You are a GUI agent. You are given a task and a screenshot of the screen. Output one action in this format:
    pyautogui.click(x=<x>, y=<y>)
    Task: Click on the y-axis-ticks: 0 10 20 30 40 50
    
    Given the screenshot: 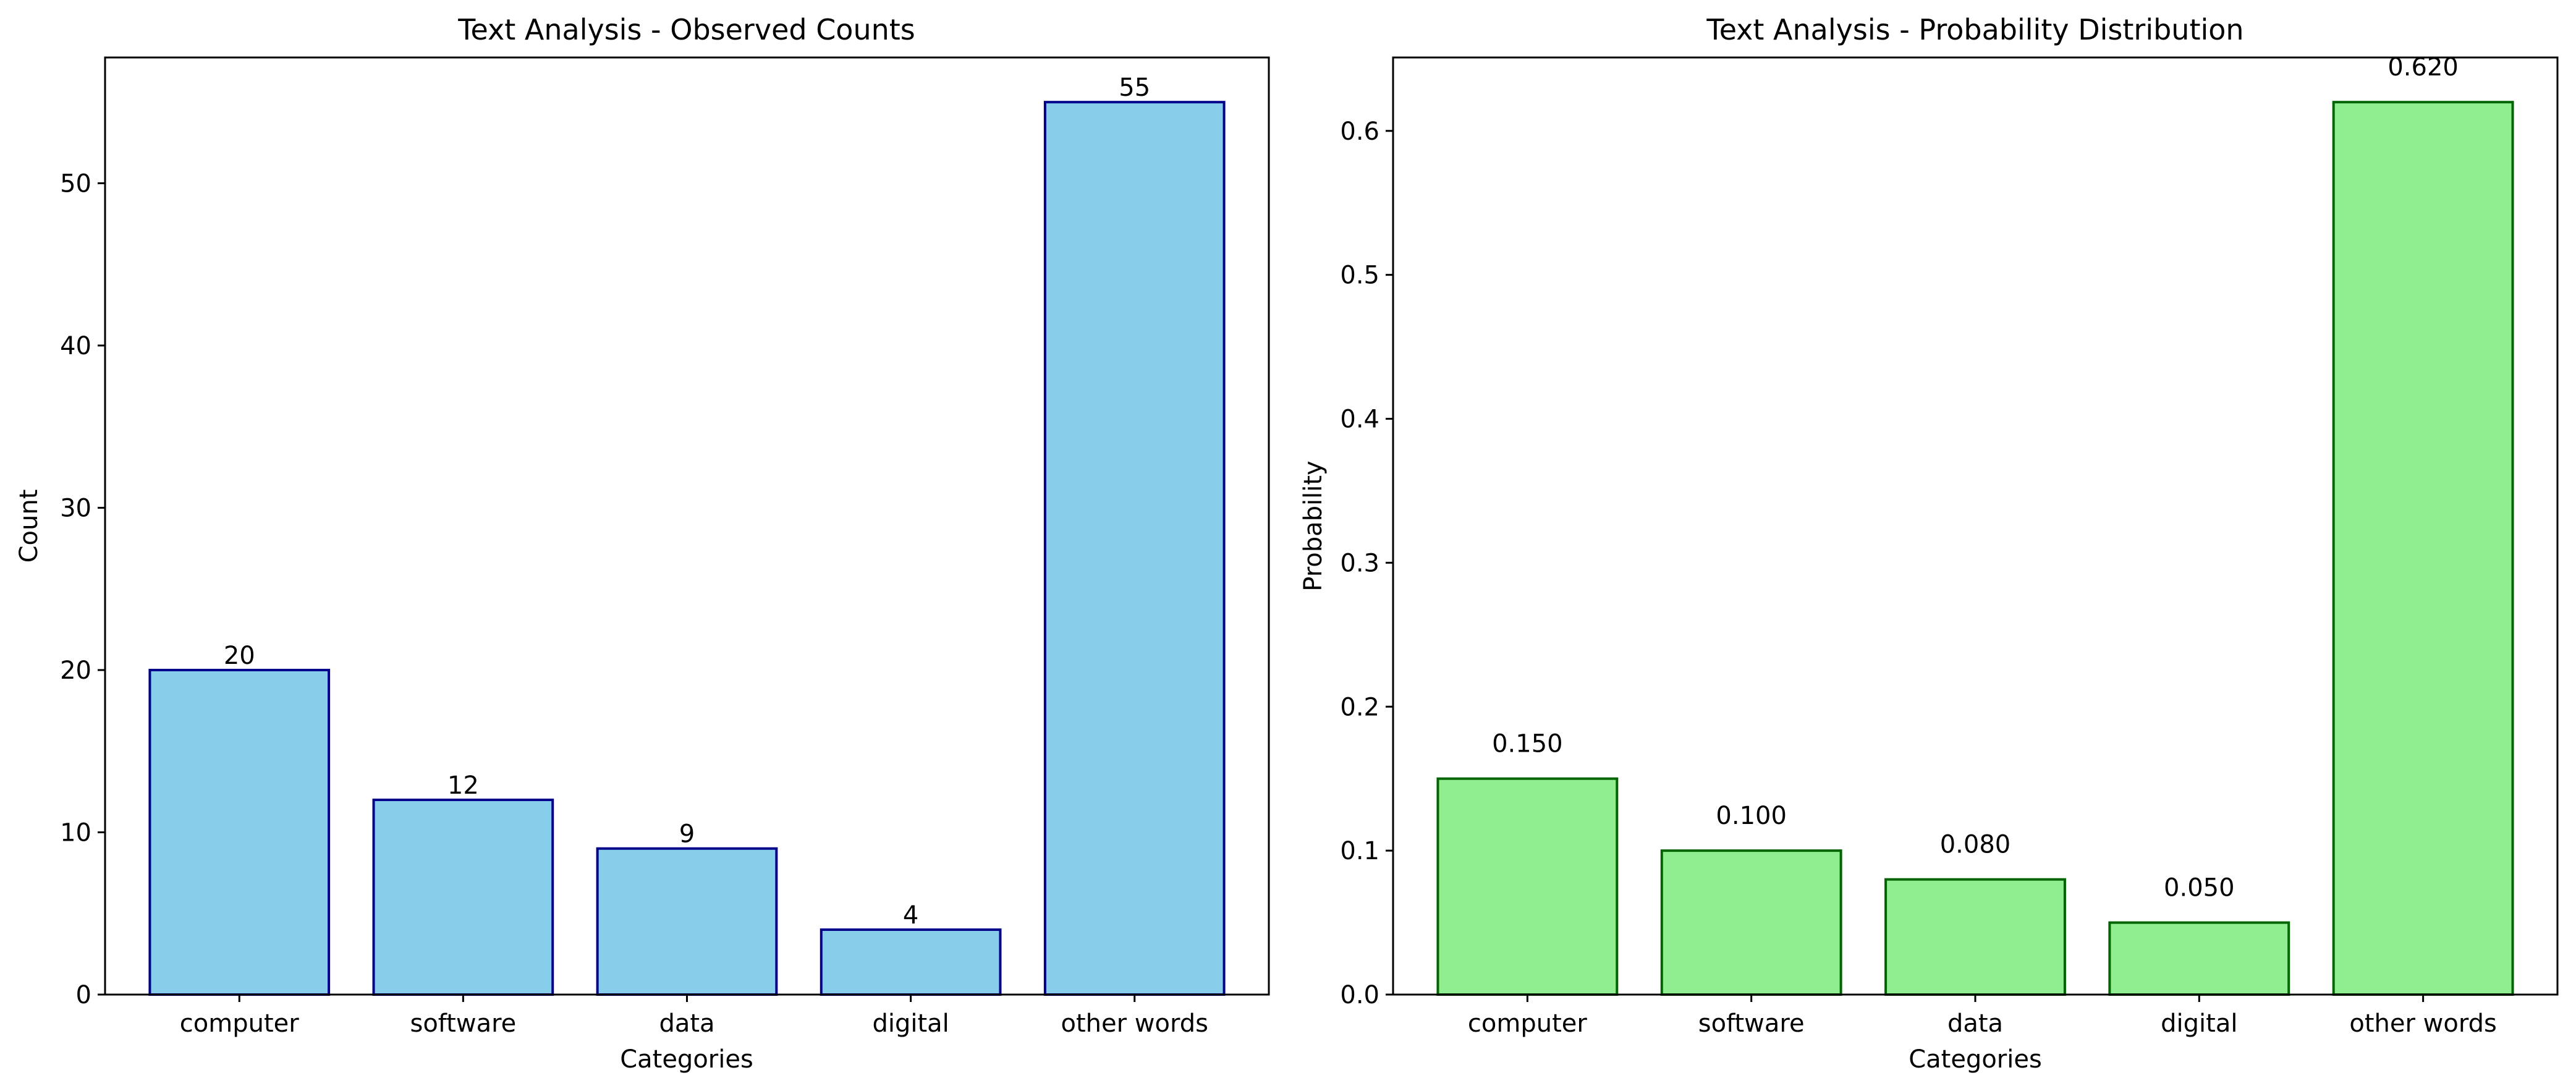 What is the action you would take?
    pyautogui.click(x=82, y=589)
    